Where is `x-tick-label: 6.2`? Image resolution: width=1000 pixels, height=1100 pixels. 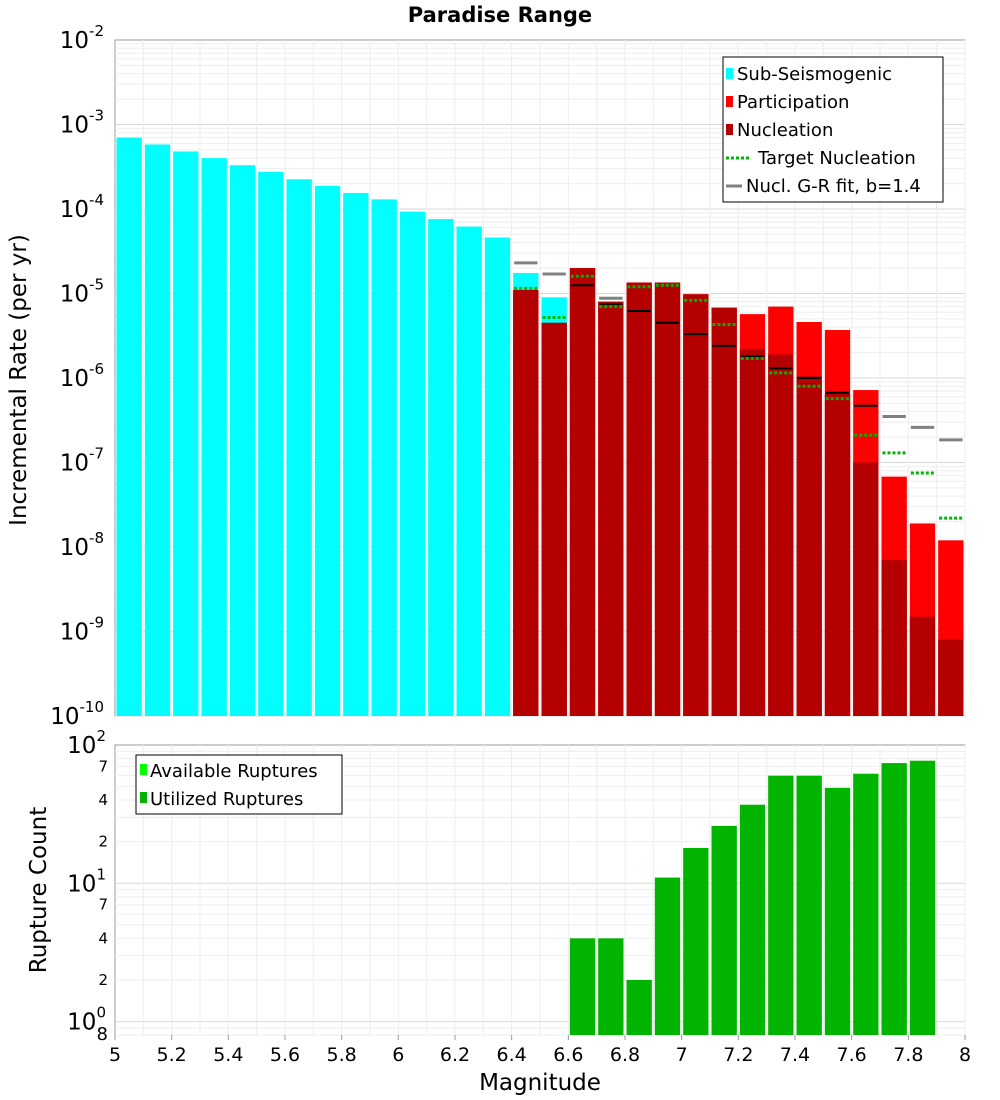
x-tick-label: 6.2 is located at coordinates (455, 1055).